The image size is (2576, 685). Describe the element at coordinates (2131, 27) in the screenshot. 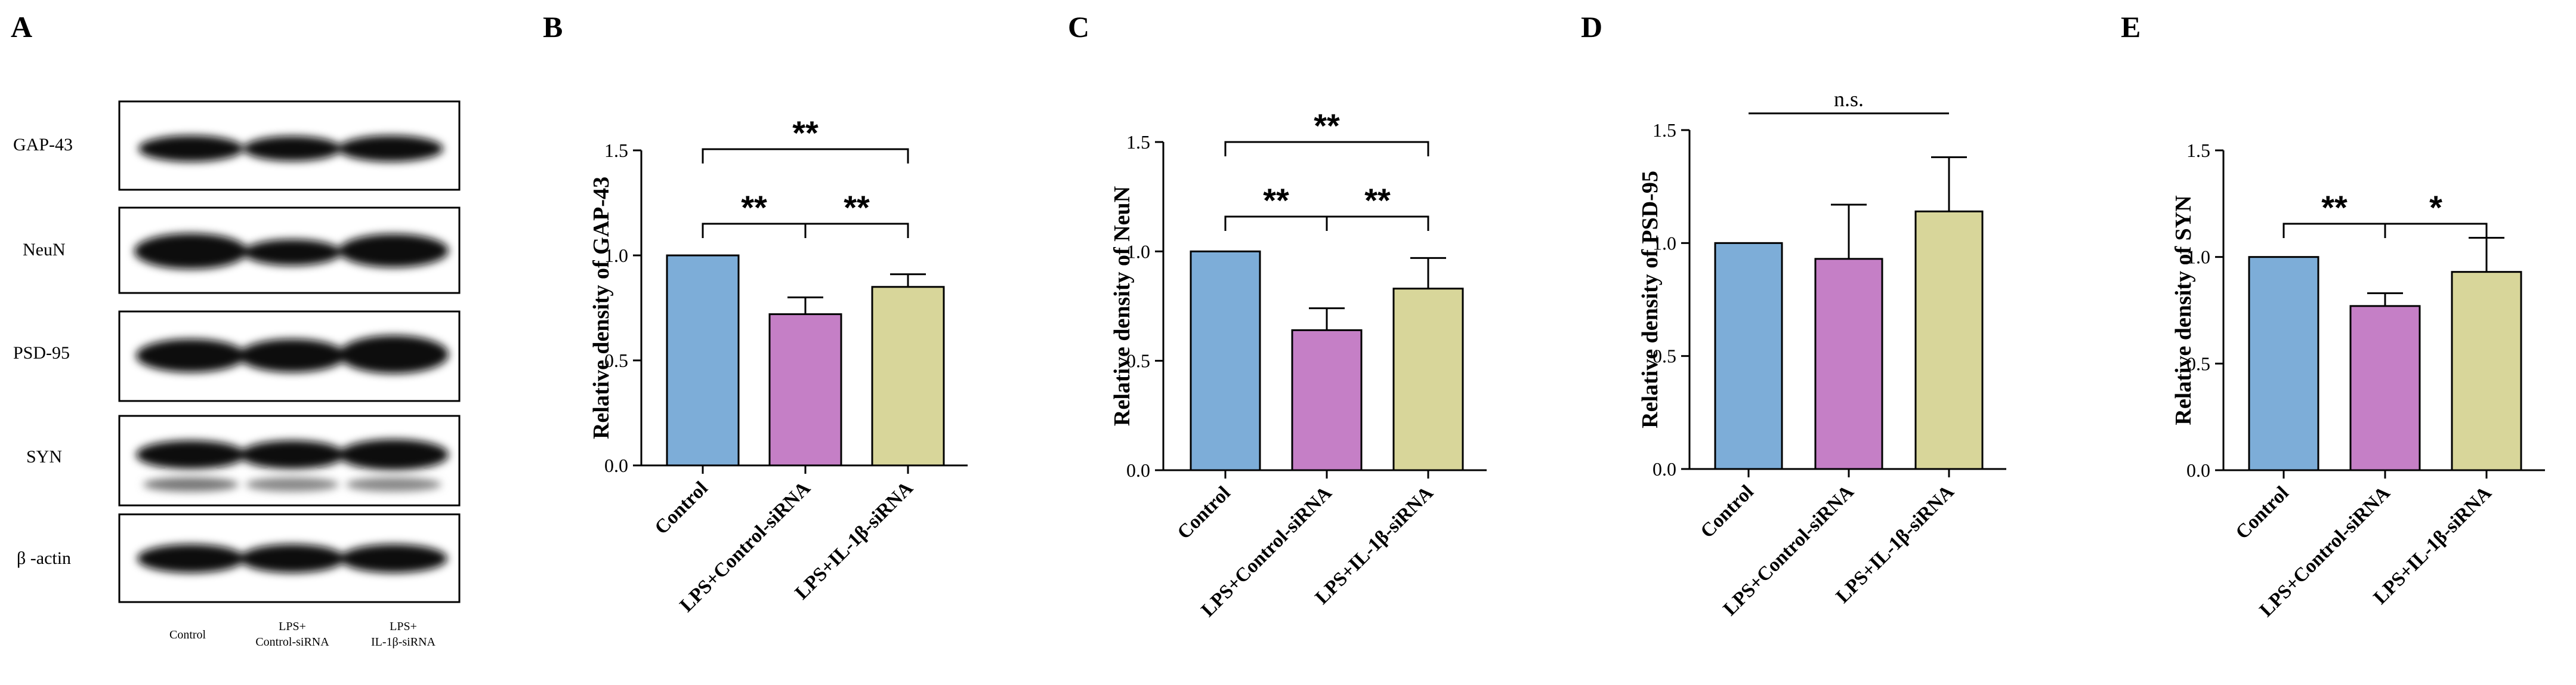

I see `panel-letter-e: E` at that location.